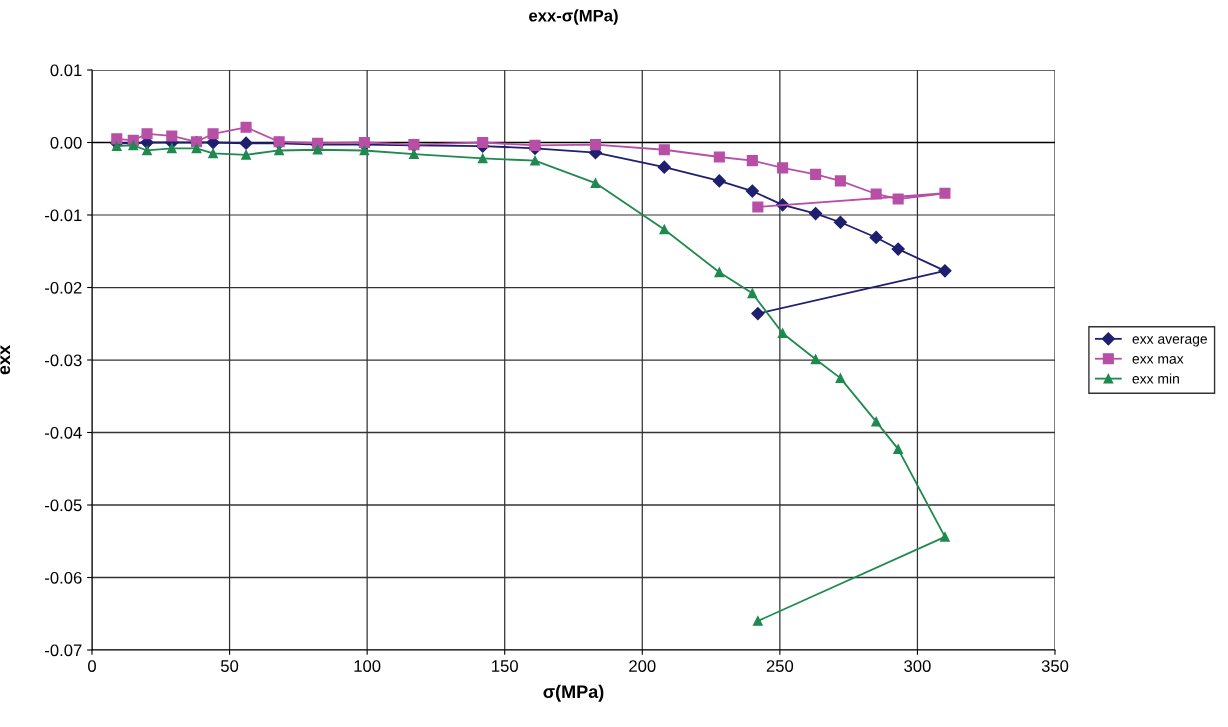 The height and width of the screenshot is (727, 1228). I want to click on y-tick-label: -0.06, so click(63, 577).